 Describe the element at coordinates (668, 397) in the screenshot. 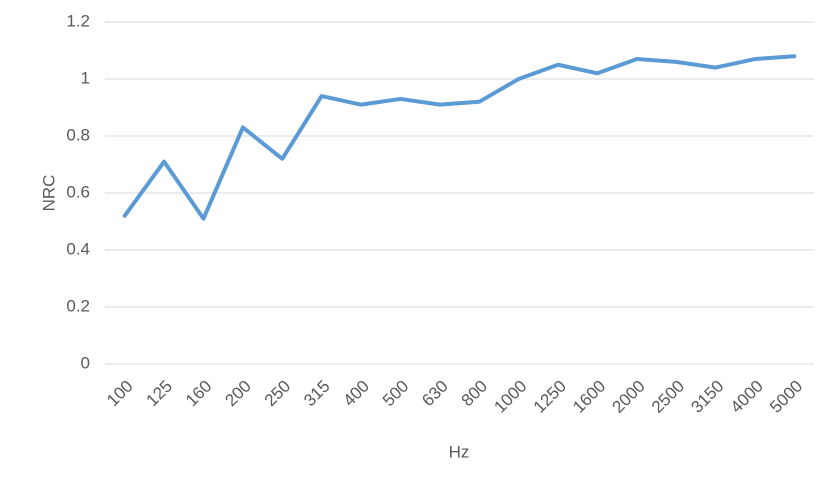

I see `x-tick-label: 2500` at that location.